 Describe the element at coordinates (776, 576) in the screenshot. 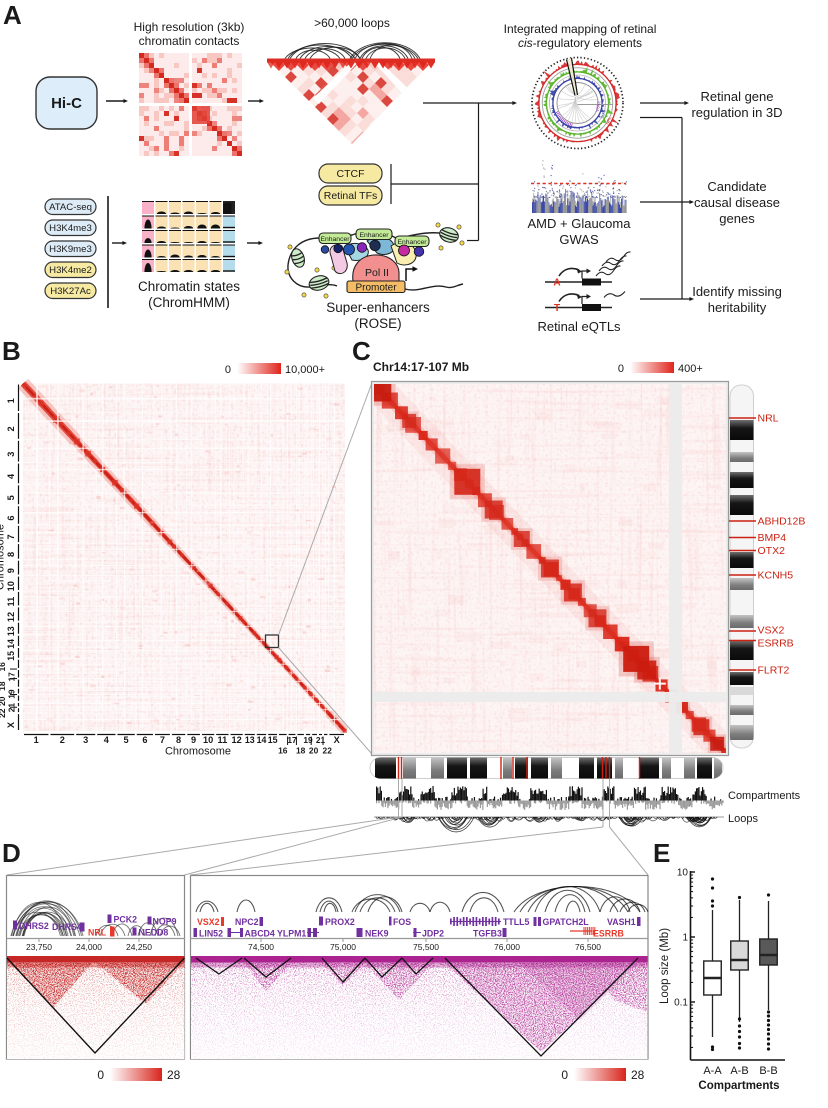

I see `svg-text: KCNH5` at that location.